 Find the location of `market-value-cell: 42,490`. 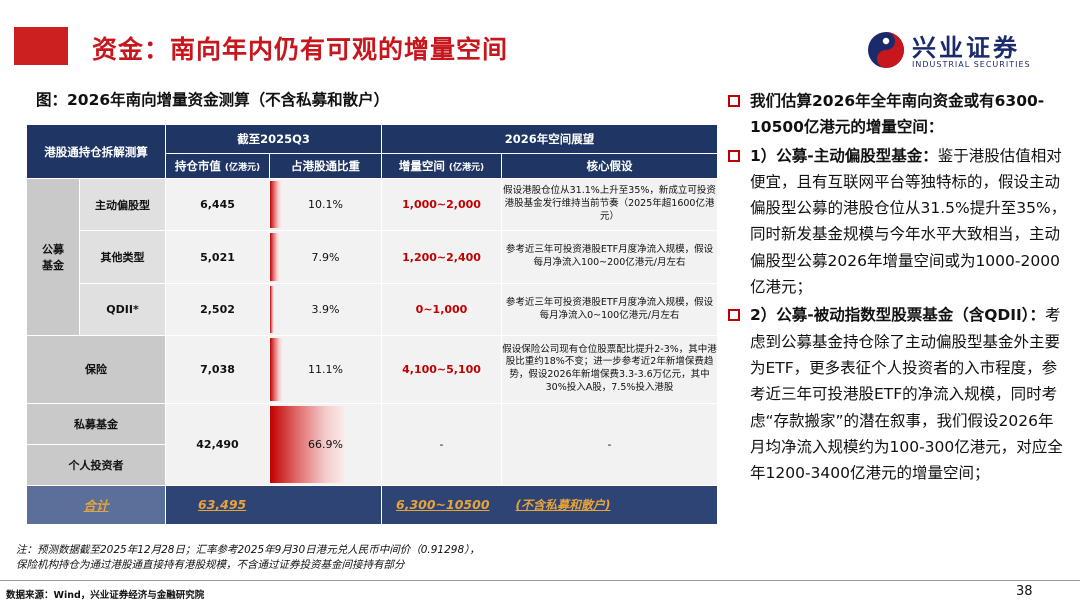

market-value-cell: 42,490 is located at coordinates (217, 444).